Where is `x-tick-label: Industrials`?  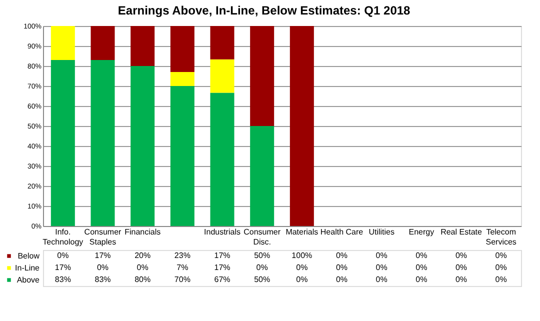
x-tick-label: Industrials is located at coordinates (222, 232).